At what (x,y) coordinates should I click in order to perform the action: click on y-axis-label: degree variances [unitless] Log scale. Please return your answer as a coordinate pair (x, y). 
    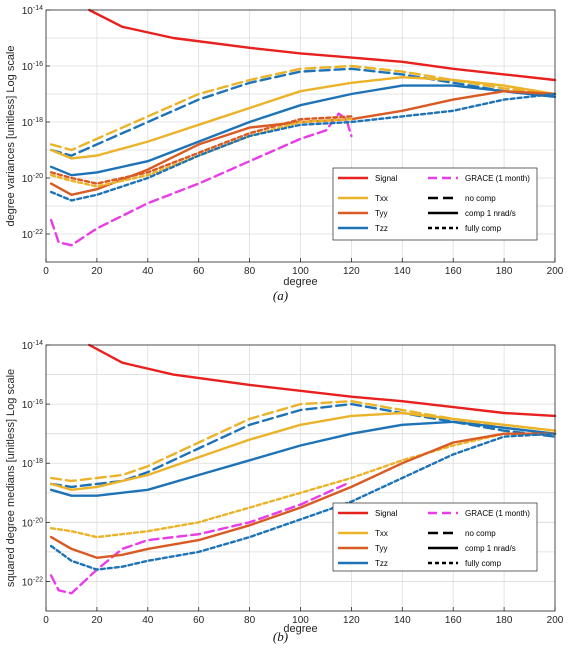
    Looking at the image, I should click on (11, 136).